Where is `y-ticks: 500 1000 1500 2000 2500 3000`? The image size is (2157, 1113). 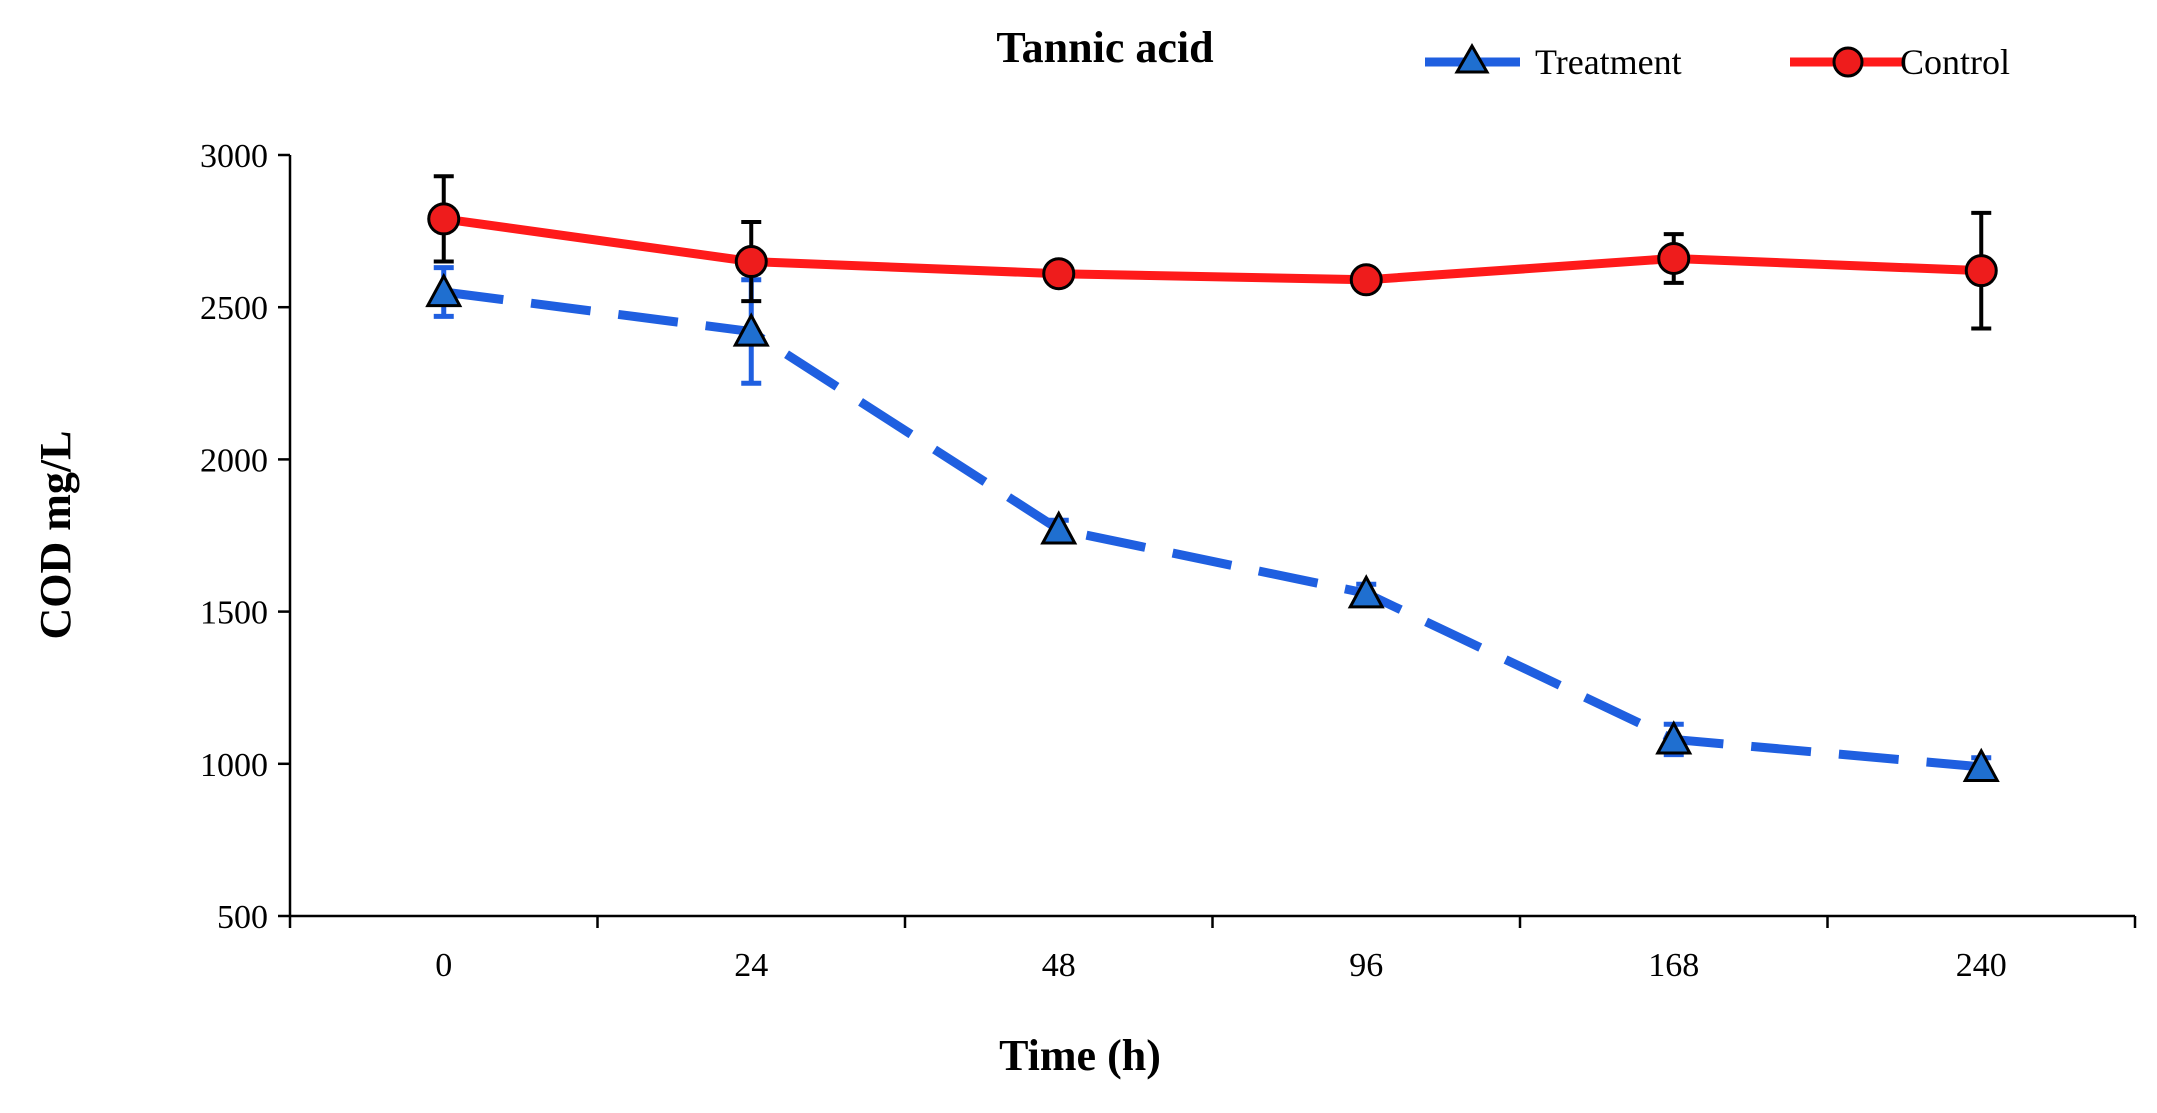 y-ticks: 500 1000 1500 2000 2500 3000 is located at coordinates (245, 537).